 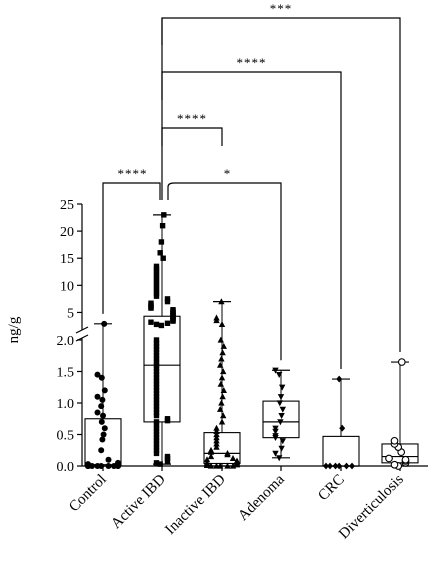 I want to click on y-axis-title: ng/g, so click(x=14, y=329).